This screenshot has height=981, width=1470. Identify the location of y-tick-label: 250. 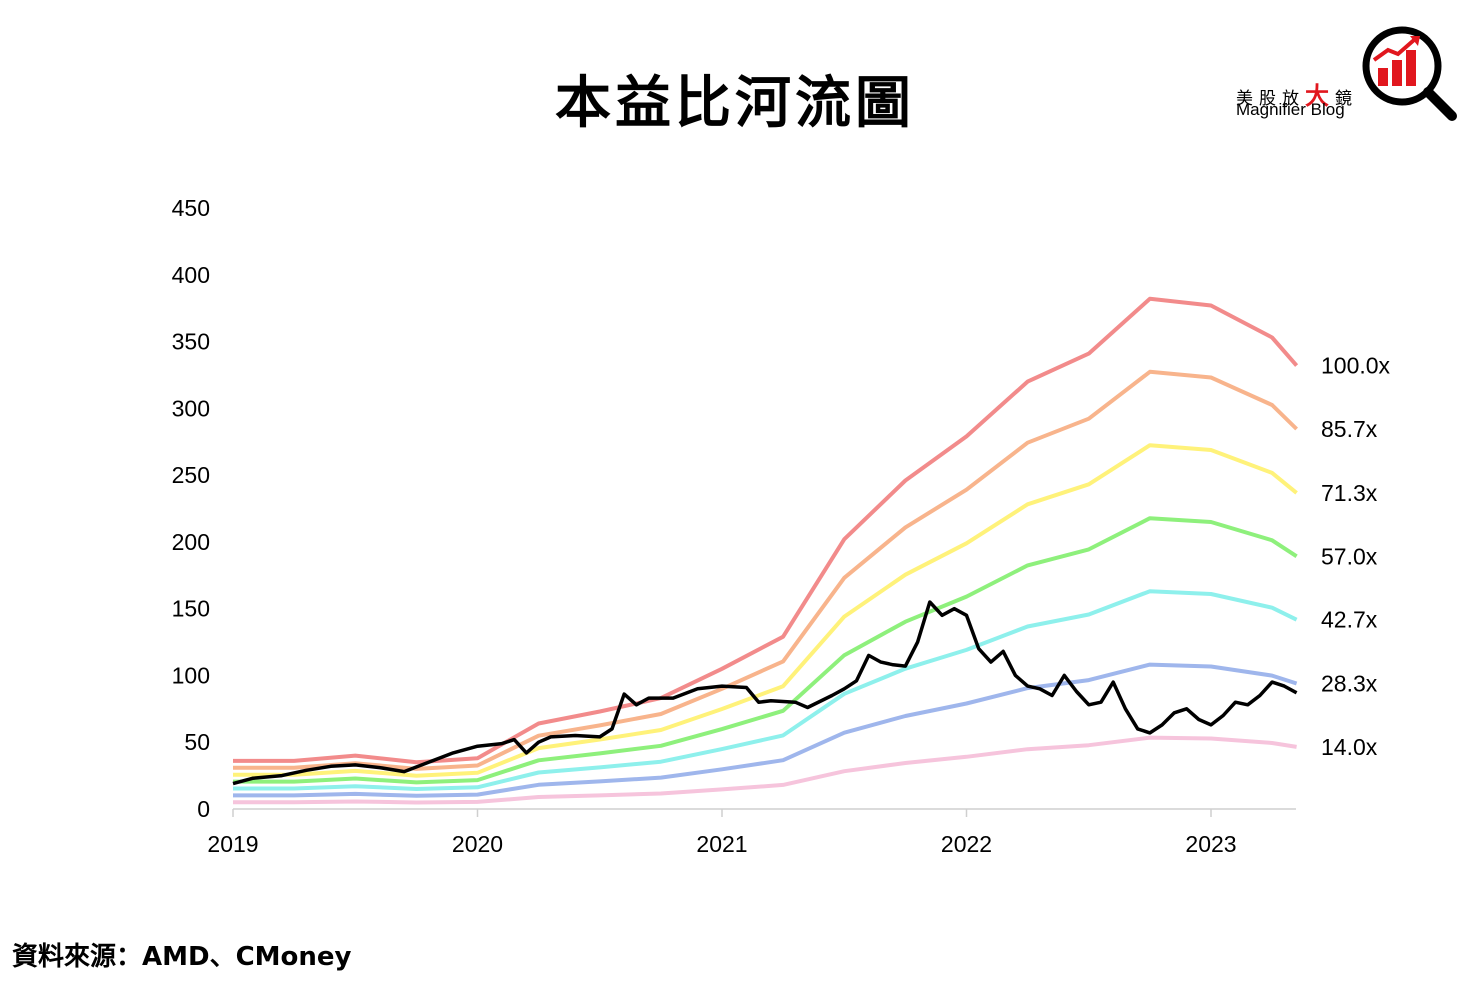
(191, 475).